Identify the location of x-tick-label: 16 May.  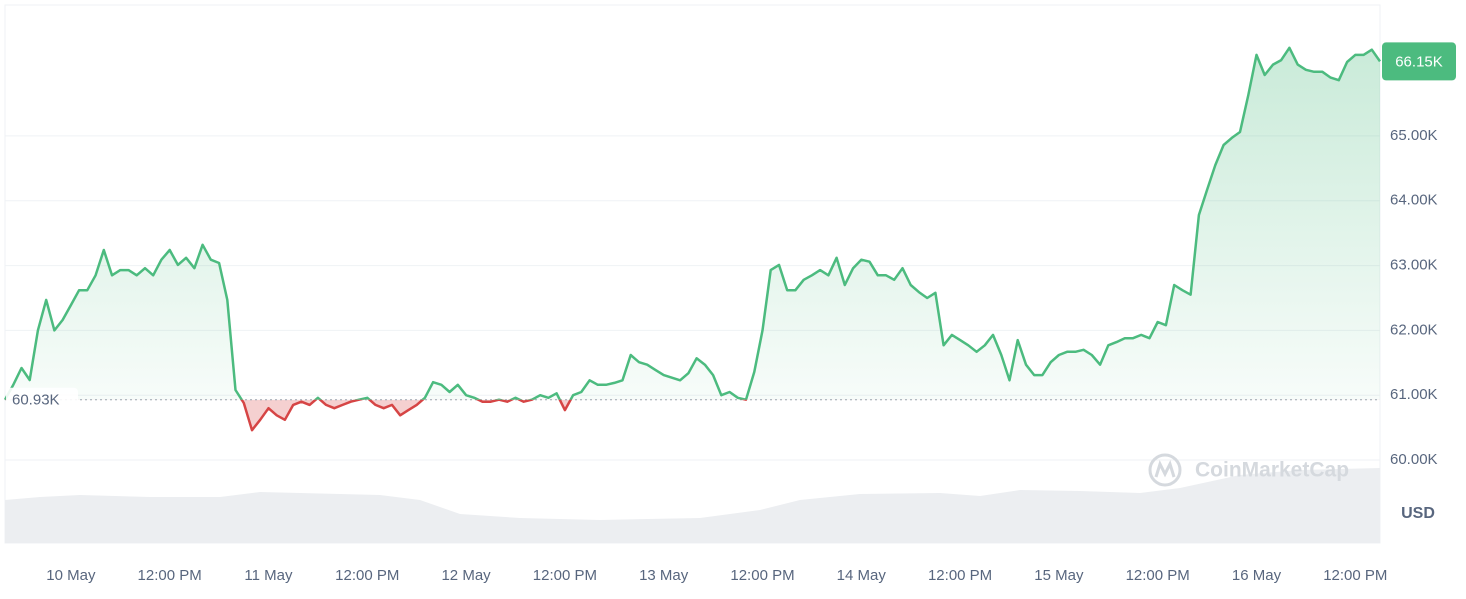
(1257, 575).